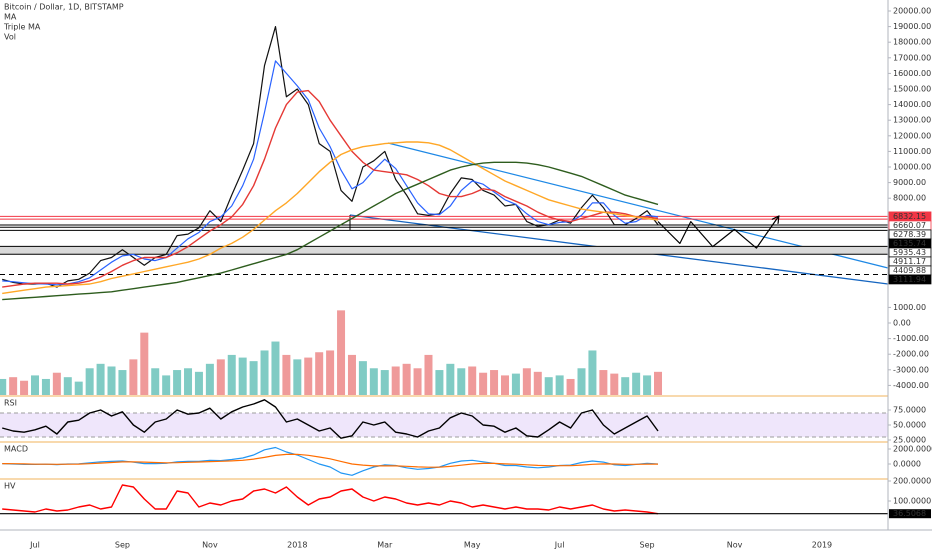  Describe the element at coordinates (912, 481) in the screenshot. I see `y-tick-label: 200.0000` at that location.